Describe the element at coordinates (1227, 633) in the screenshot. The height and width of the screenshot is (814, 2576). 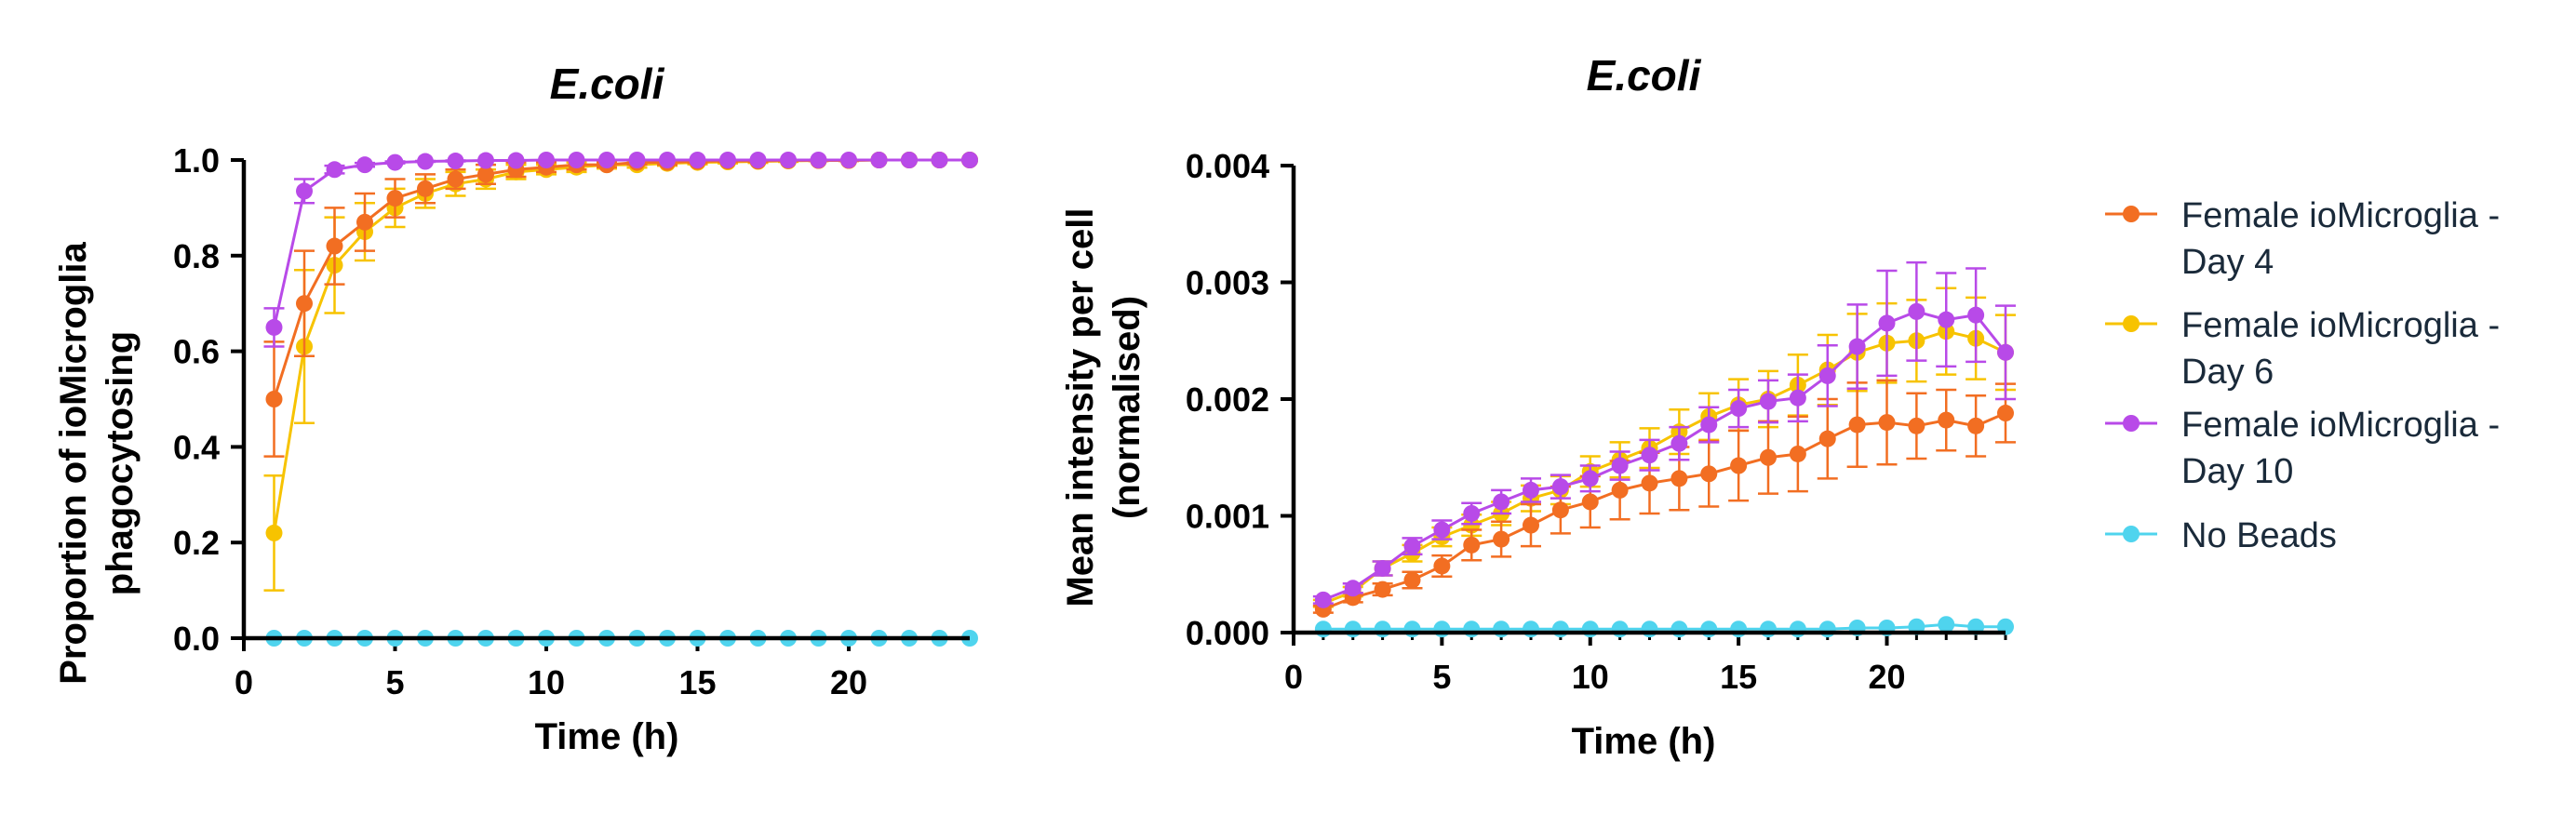
I see `y-tick-label: 0.000` at that location.